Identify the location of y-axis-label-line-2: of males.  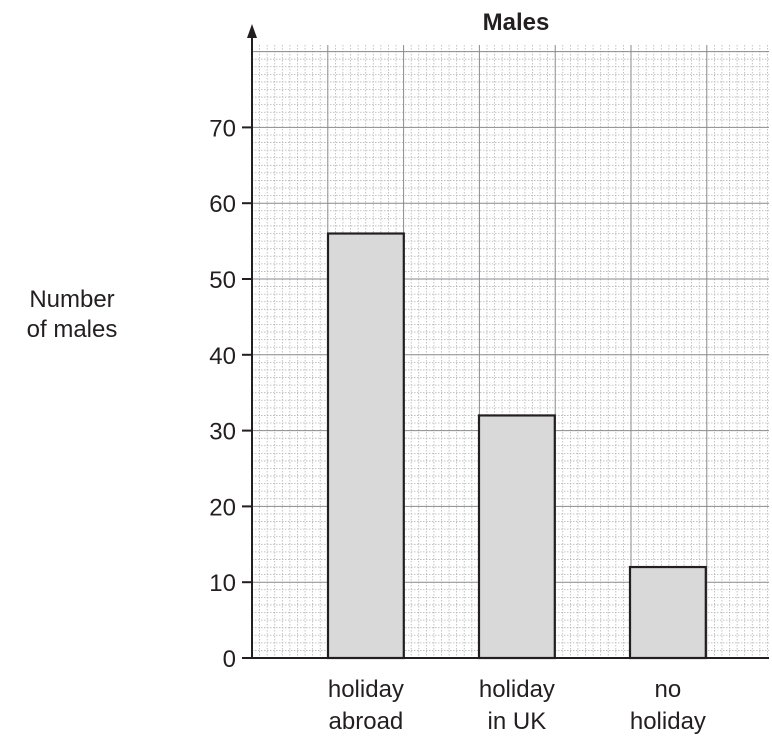
(72, 329).